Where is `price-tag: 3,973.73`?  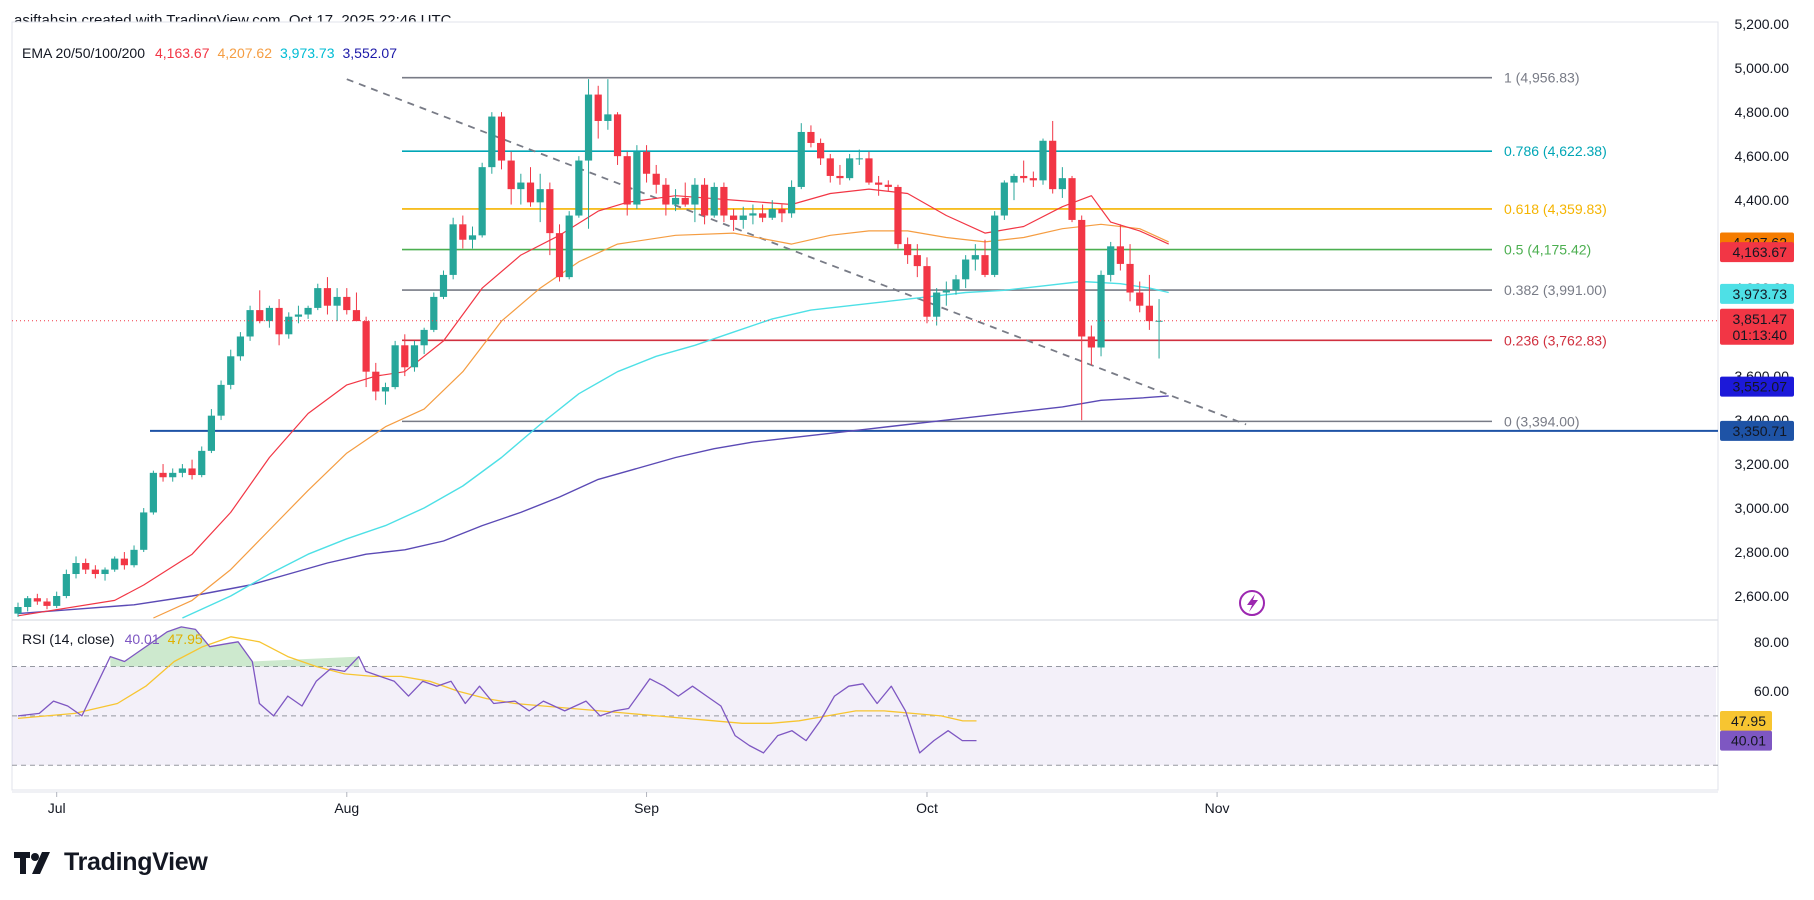
price-tag: 3,973.73 is located at coordinates (1757, 293).